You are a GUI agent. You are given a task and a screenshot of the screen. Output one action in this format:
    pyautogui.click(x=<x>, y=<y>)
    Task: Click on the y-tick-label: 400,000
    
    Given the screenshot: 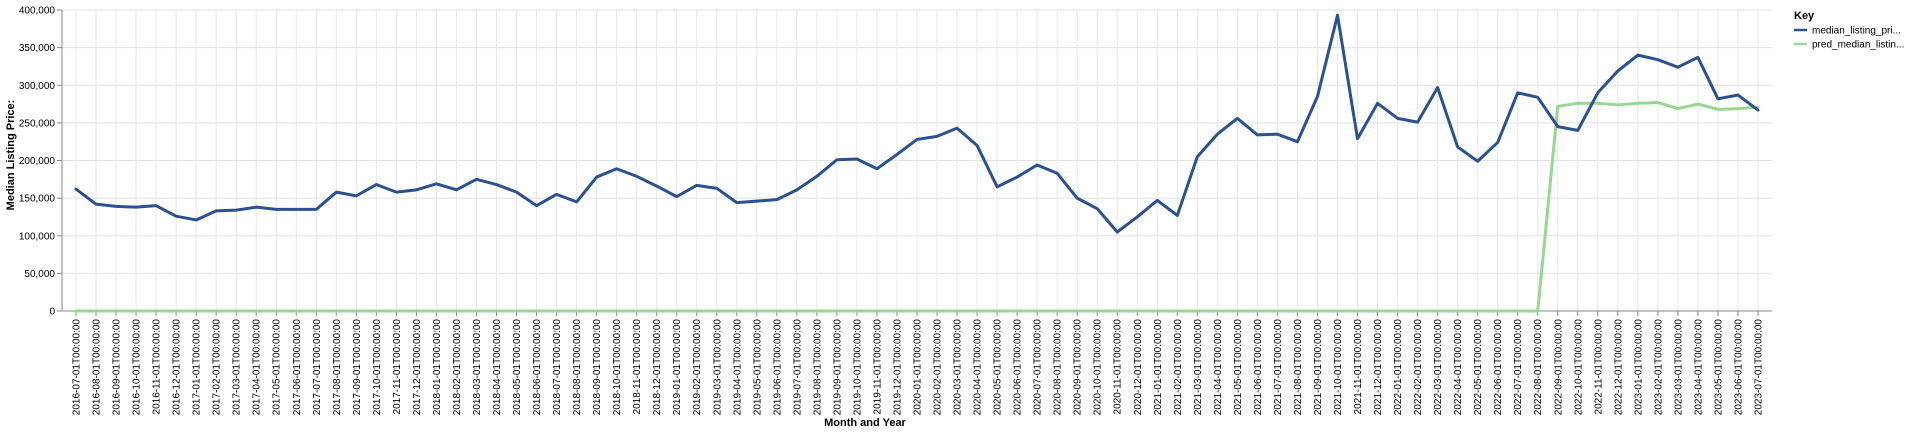 What is the action you would take?
    pyautogui.click(x=37, y=11)
    